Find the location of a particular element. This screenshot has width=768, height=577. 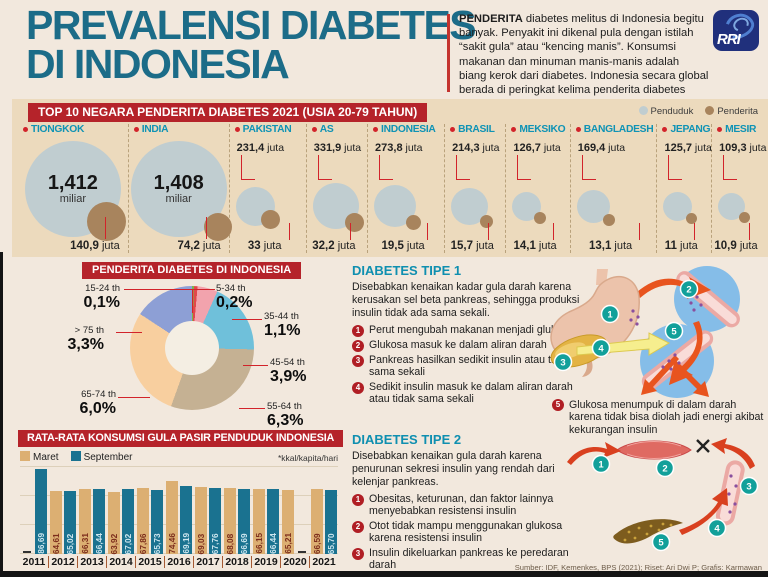

country-column: TIONGKOK 1,412 miliar 140,9 juta is located at coordinates (73, 188).